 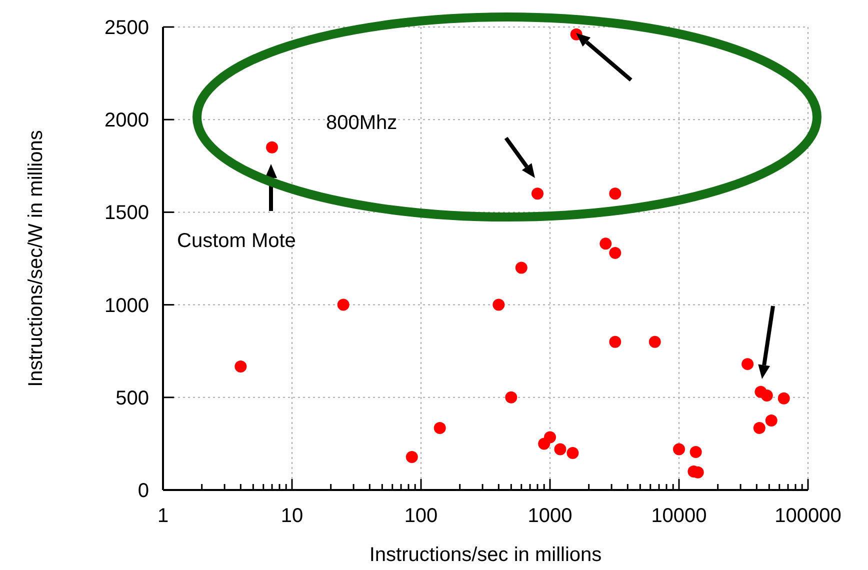 What do you see at coordinates (132, 398) in the screenshot?
I see `y-tick-label: 500` at bounding box center [132, 398].